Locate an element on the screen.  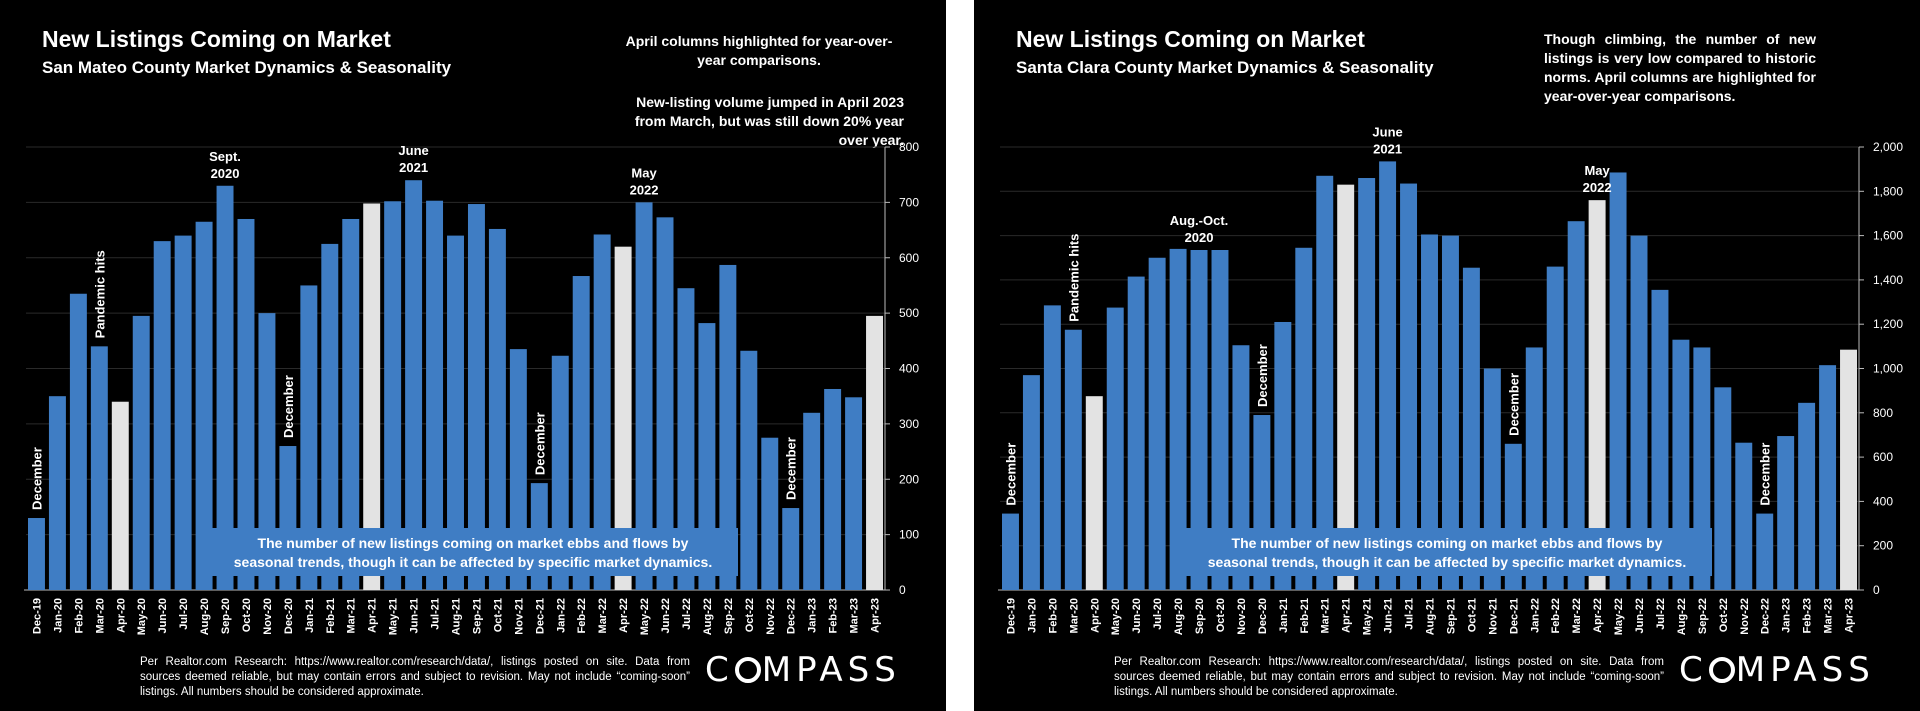
x-tick-label: Mar-21 is located at coordinates (1326, 615).